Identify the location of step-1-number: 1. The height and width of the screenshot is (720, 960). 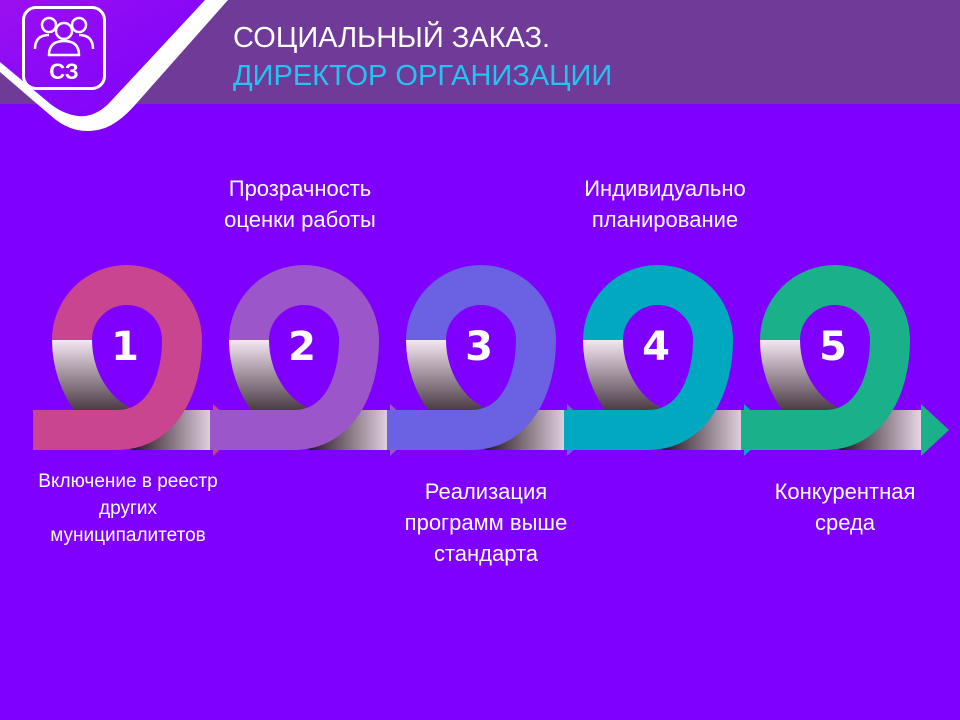
(125, 347).